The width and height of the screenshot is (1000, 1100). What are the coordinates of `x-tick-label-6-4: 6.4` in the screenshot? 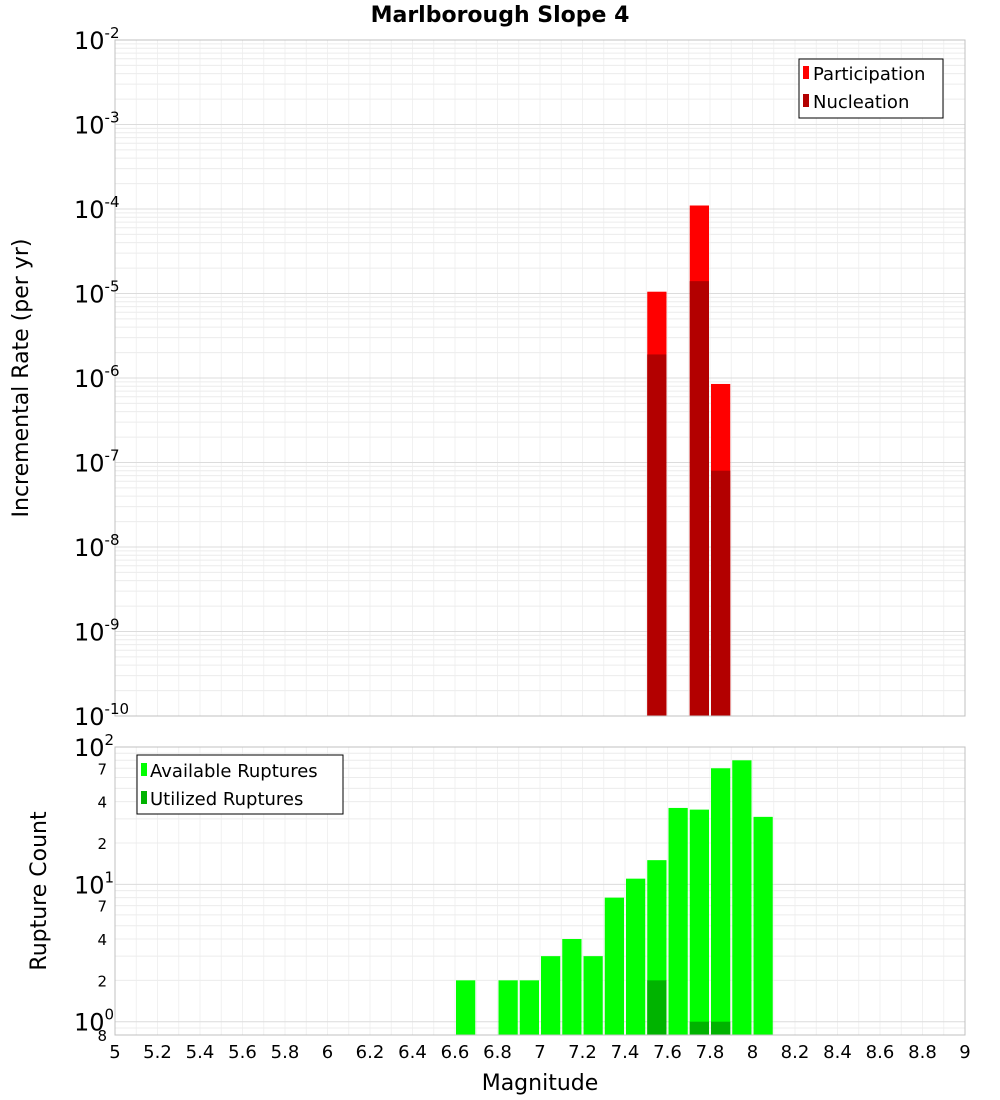 It's located at (412, 1052).